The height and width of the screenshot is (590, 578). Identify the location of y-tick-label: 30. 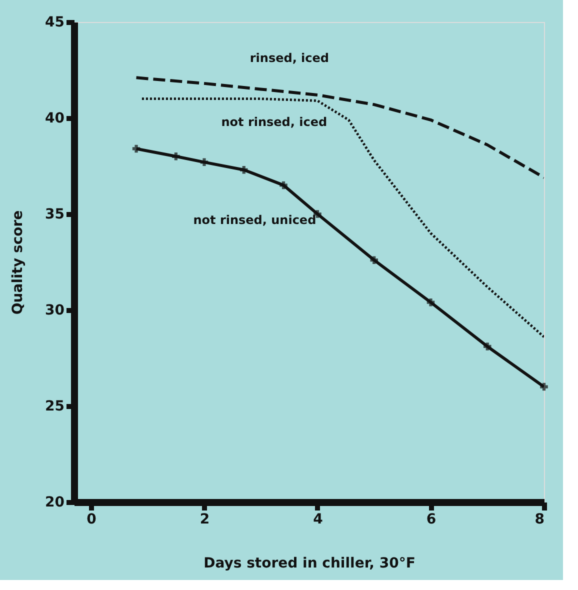
(55, 310).